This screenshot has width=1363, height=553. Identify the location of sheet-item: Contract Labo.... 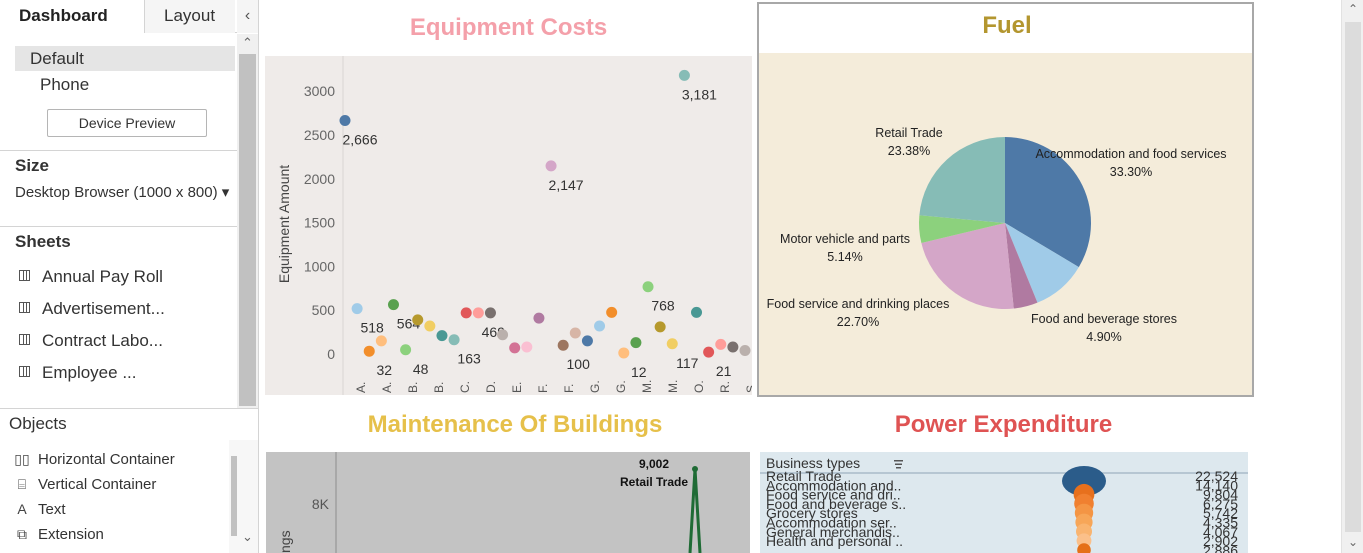
(91, 341).